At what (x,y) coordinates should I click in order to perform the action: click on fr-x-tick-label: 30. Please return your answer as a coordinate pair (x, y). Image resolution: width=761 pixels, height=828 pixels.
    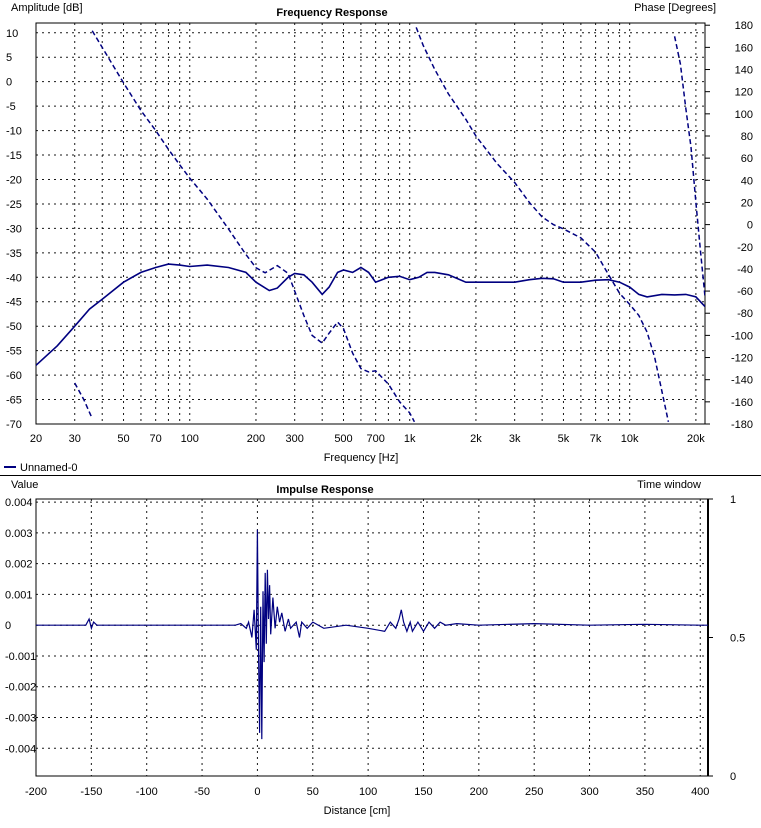
    Looking at the image, I should click on (75, 439).